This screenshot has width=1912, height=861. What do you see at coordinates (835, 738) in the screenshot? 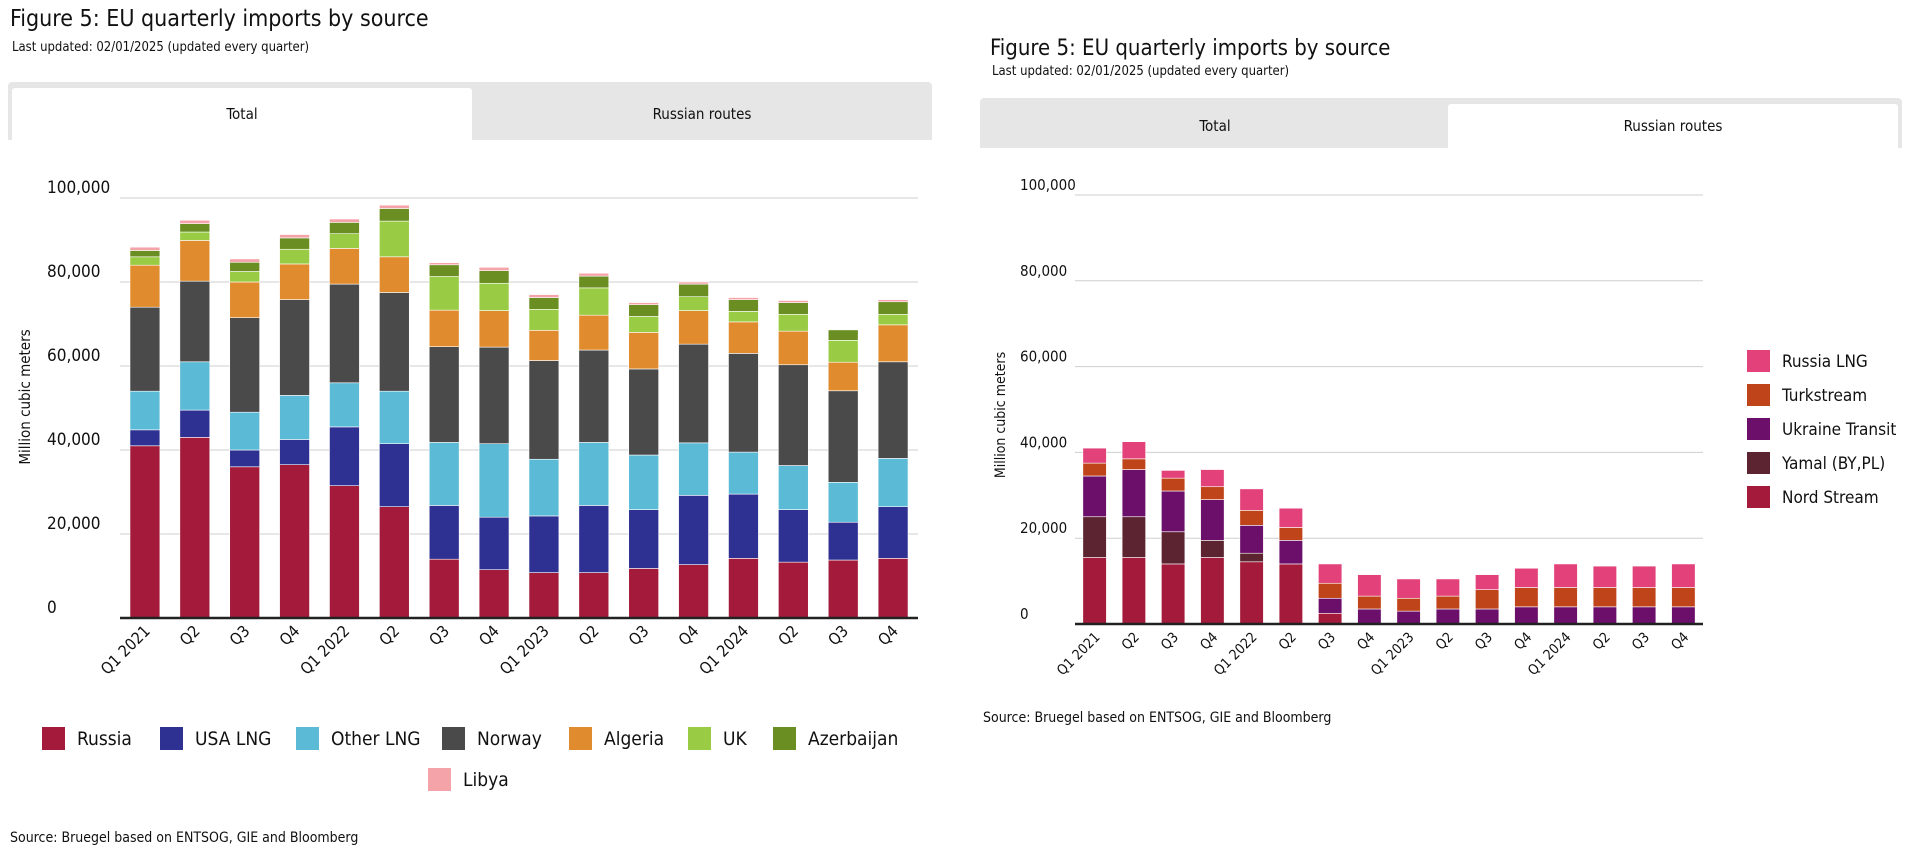
I see `legend-item-azerbaijan: Azerbaijan` at bounding box center [835, 738].